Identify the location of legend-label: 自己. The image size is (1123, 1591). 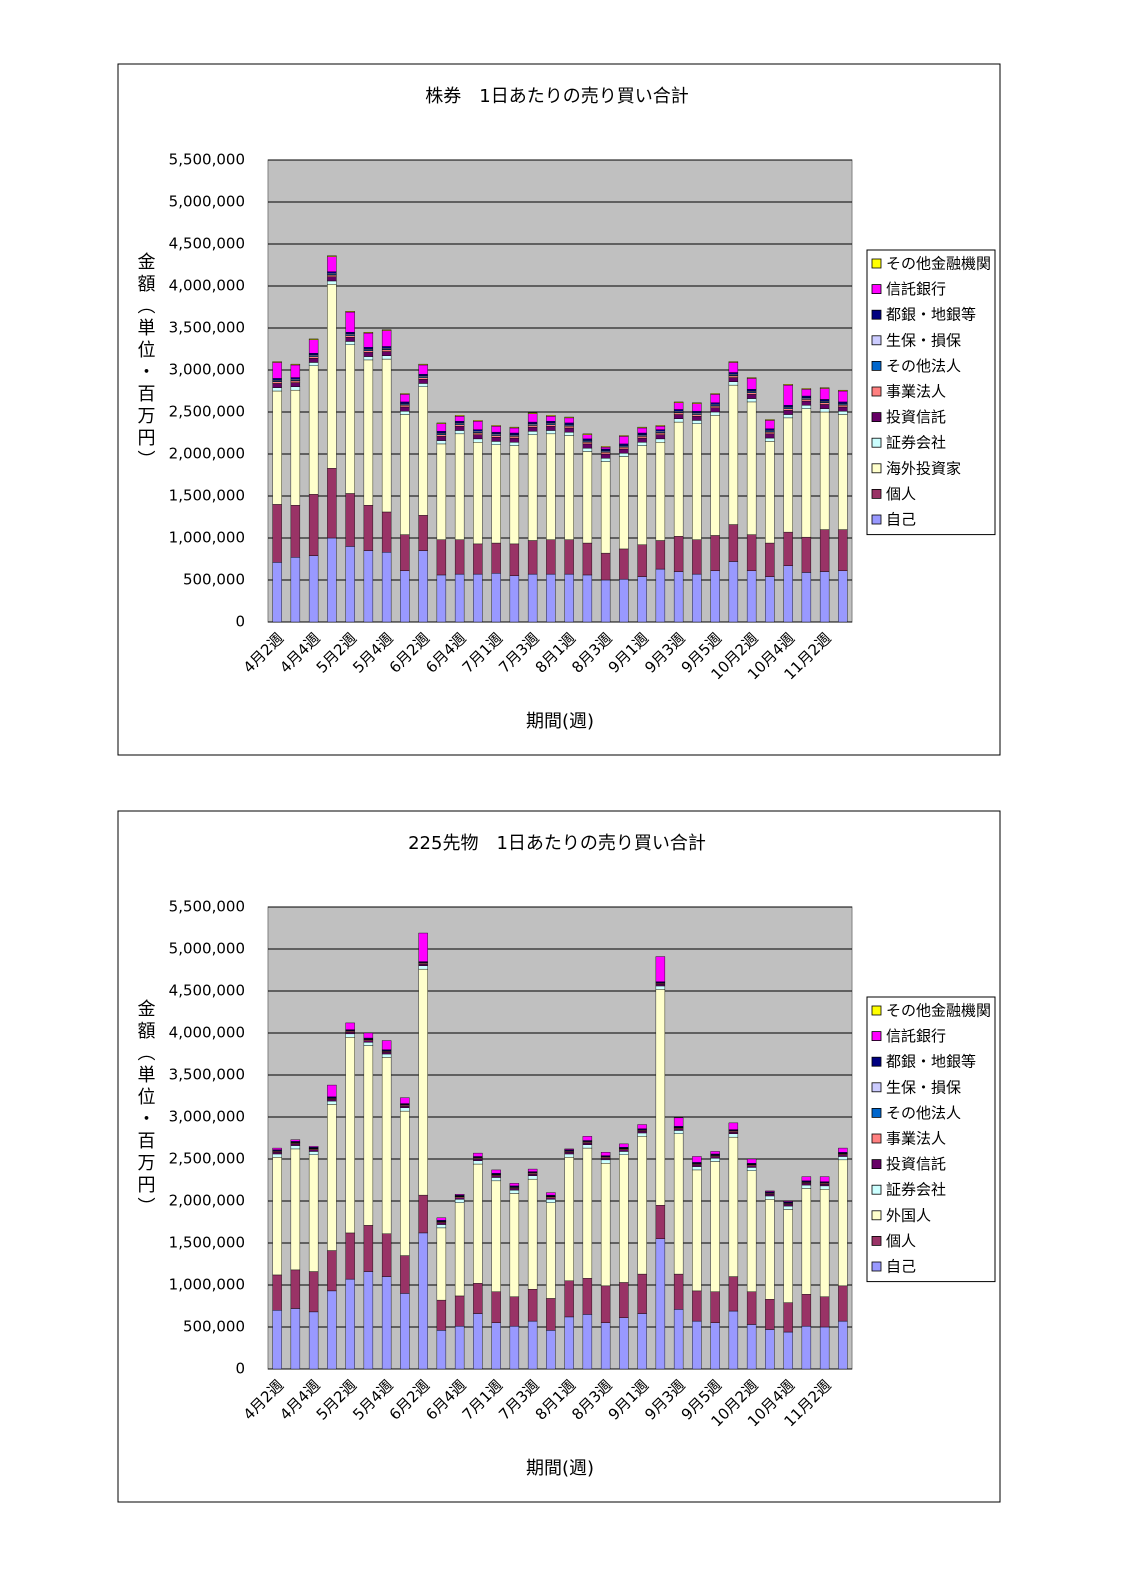
(901, 520).